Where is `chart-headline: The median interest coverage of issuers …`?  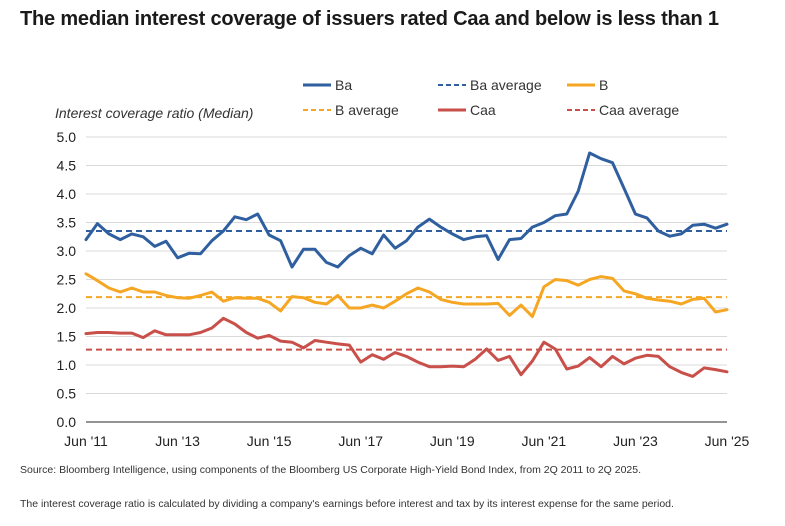
chart-headline: The median interest coverage of issuers … is located at coordinates (369, 19).